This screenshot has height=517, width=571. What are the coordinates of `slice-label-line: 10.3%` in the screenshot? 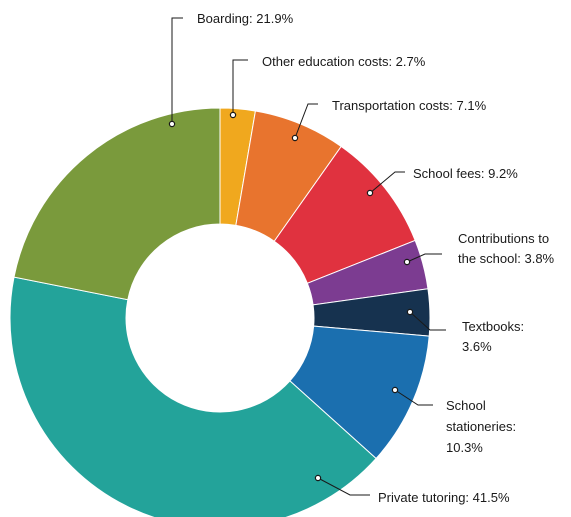 It's located at (464, 447).